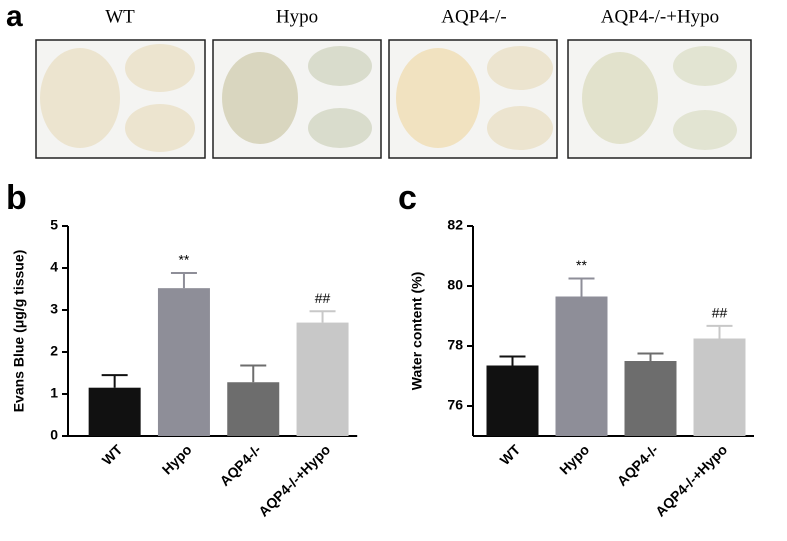 This screenshot has width=787, height=541. I want to click on y-tick-label: 4, so click(54, 267).